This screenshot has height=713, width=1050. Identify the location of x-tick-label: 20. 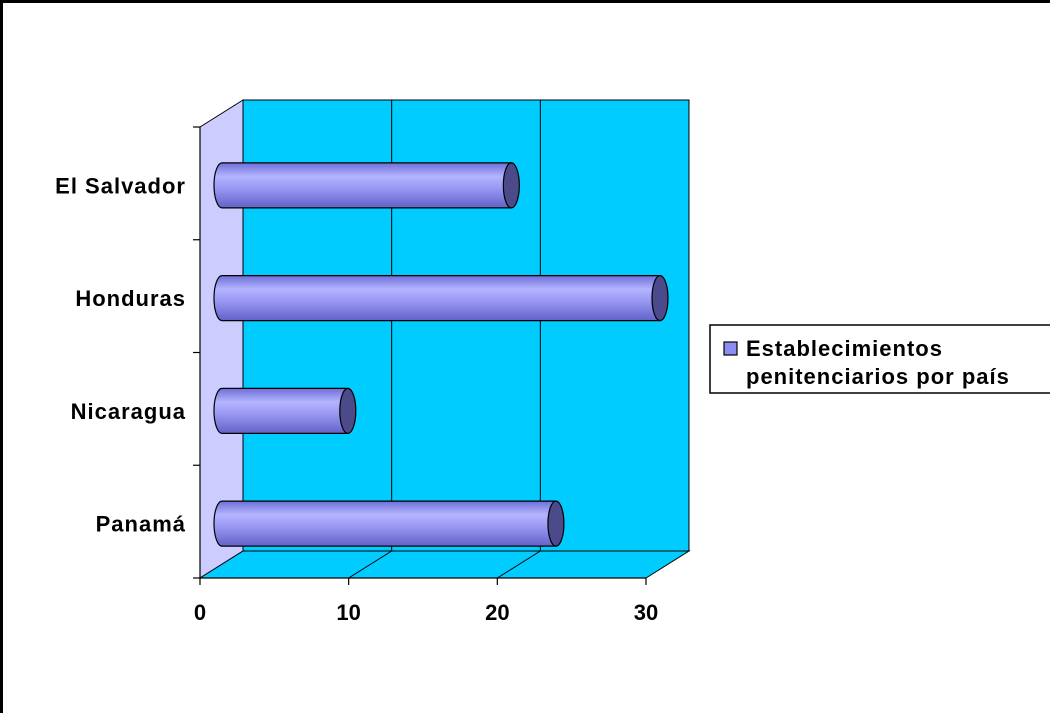
(497, 612).